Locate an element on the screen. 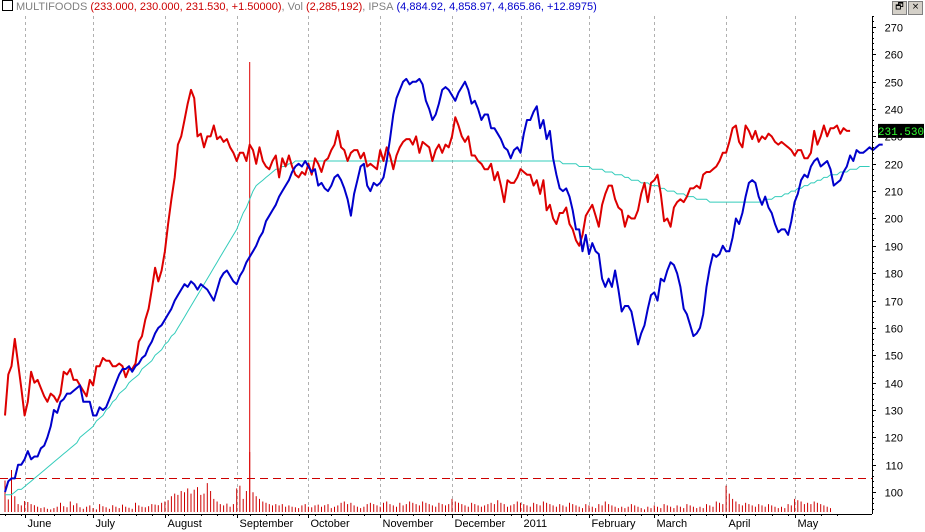  header-checkbox is located at coordinates (7, 5).